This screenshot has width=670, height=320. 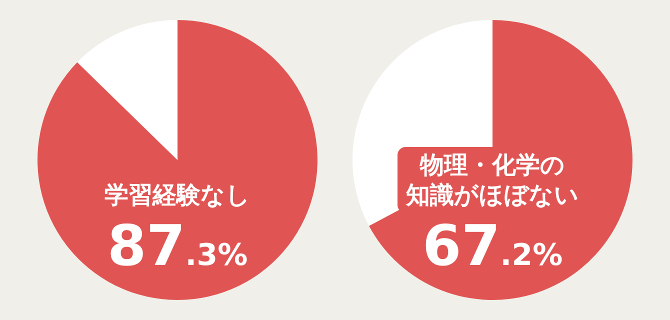 What do you see at coordinates (177, 246) in the screenshot?
I see `data-label: 87.3%` at bounding box center [177, 246].